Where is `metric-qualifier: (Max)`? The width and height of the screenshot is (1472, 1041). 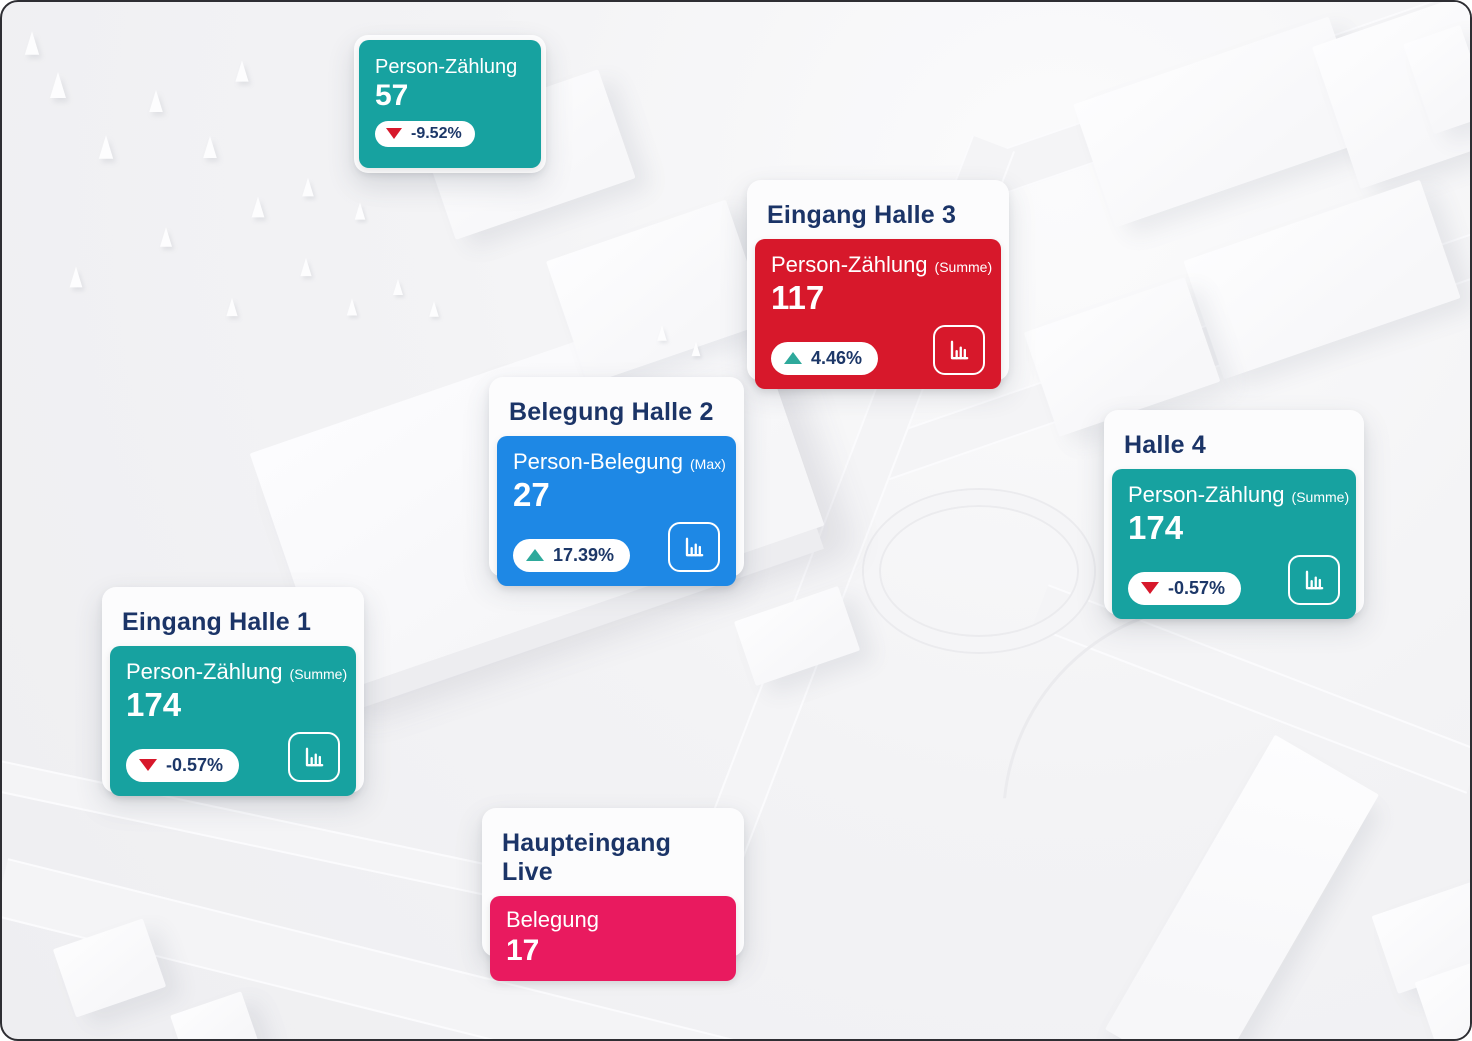 metric-qualifier: (Max) is located at coordinates (708, 464).